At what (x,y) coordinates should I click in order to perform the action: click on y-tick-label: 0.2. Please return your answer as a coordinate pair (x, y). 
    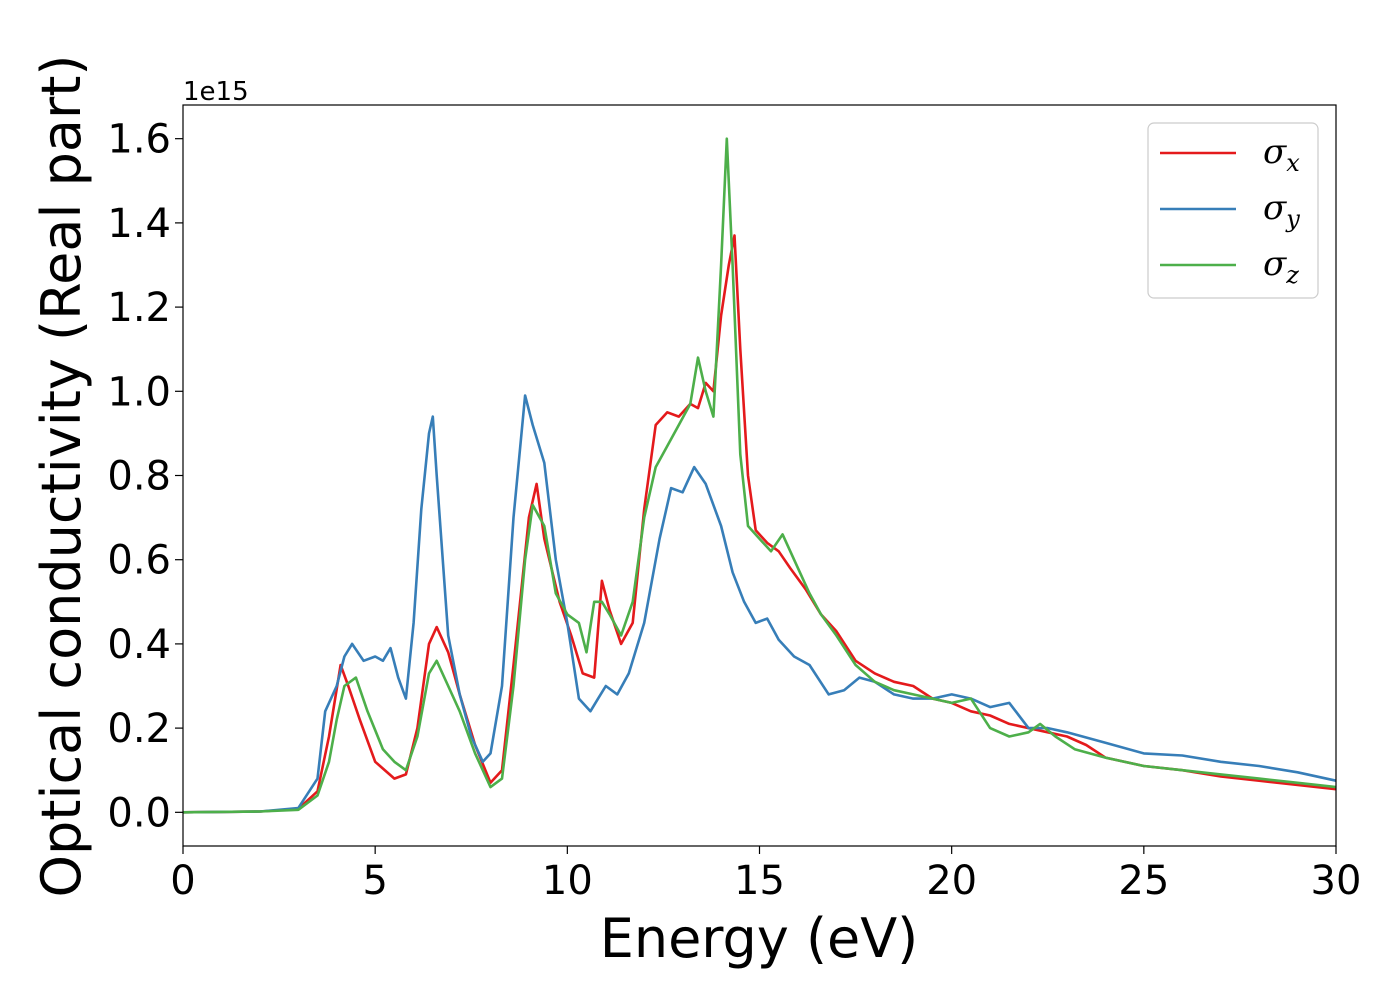
    Looking at the image, I should click on (139, 729).